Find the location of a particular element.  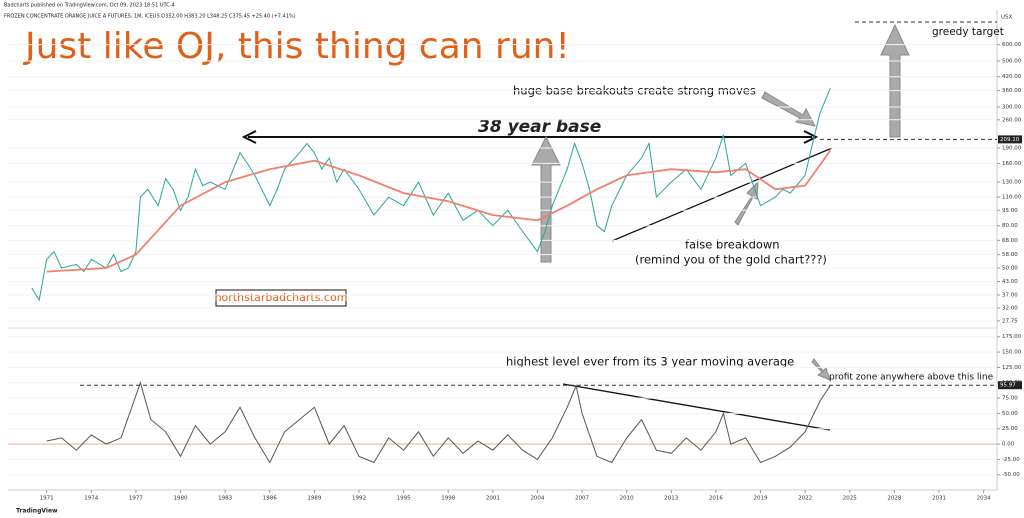

y-tick-label: 0.00 is located at coordinates (1008, 445).